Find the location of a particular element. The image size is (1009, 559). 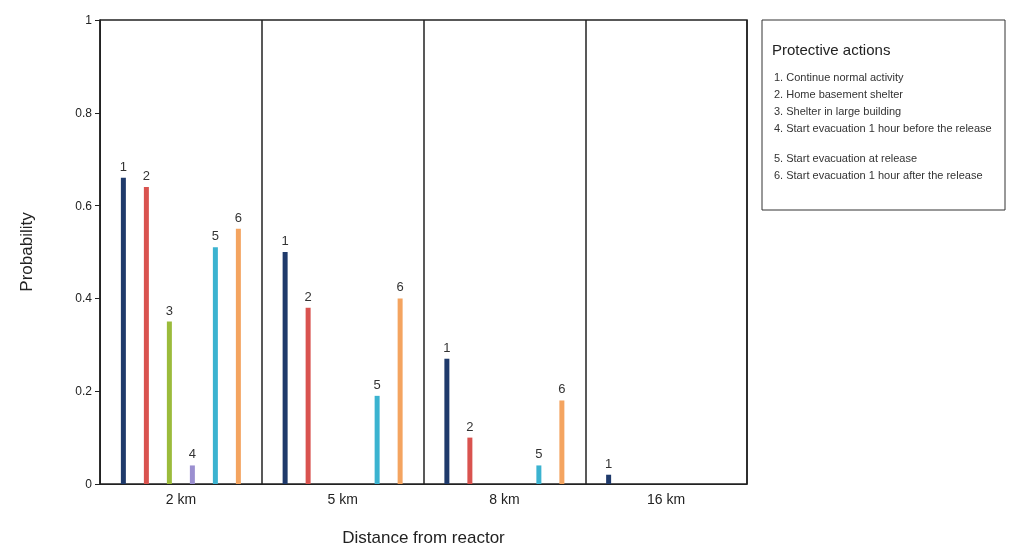

text: 6. Start evacuation 1 hour after the release is located at coordinates (878, 175).